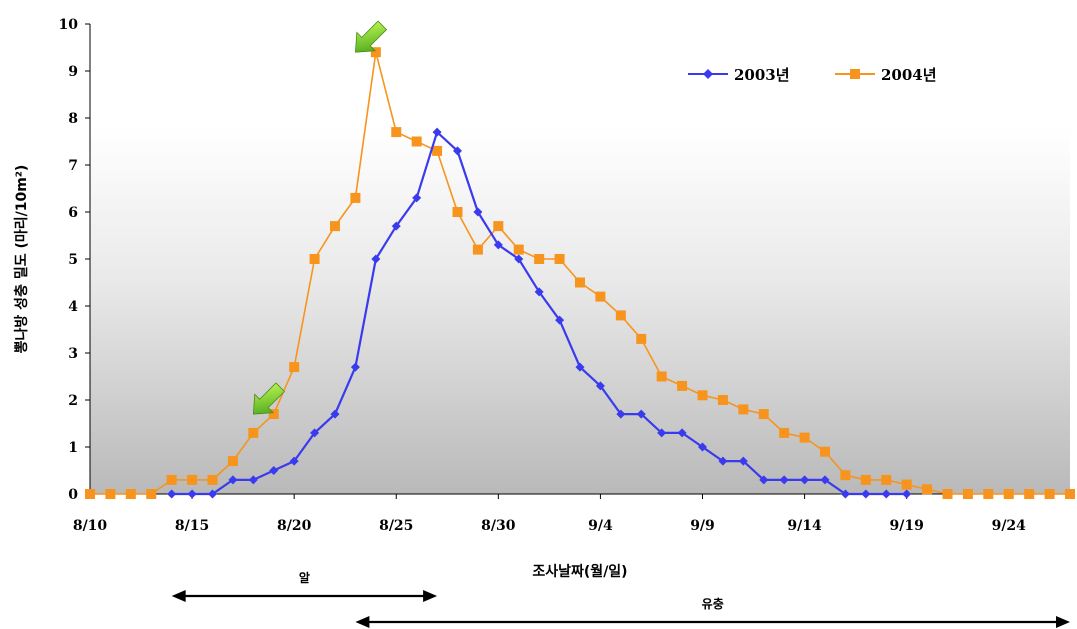 This screenshot has height=629, width=1077. I want to click on y-tick-label: 2, so click(73, 401).